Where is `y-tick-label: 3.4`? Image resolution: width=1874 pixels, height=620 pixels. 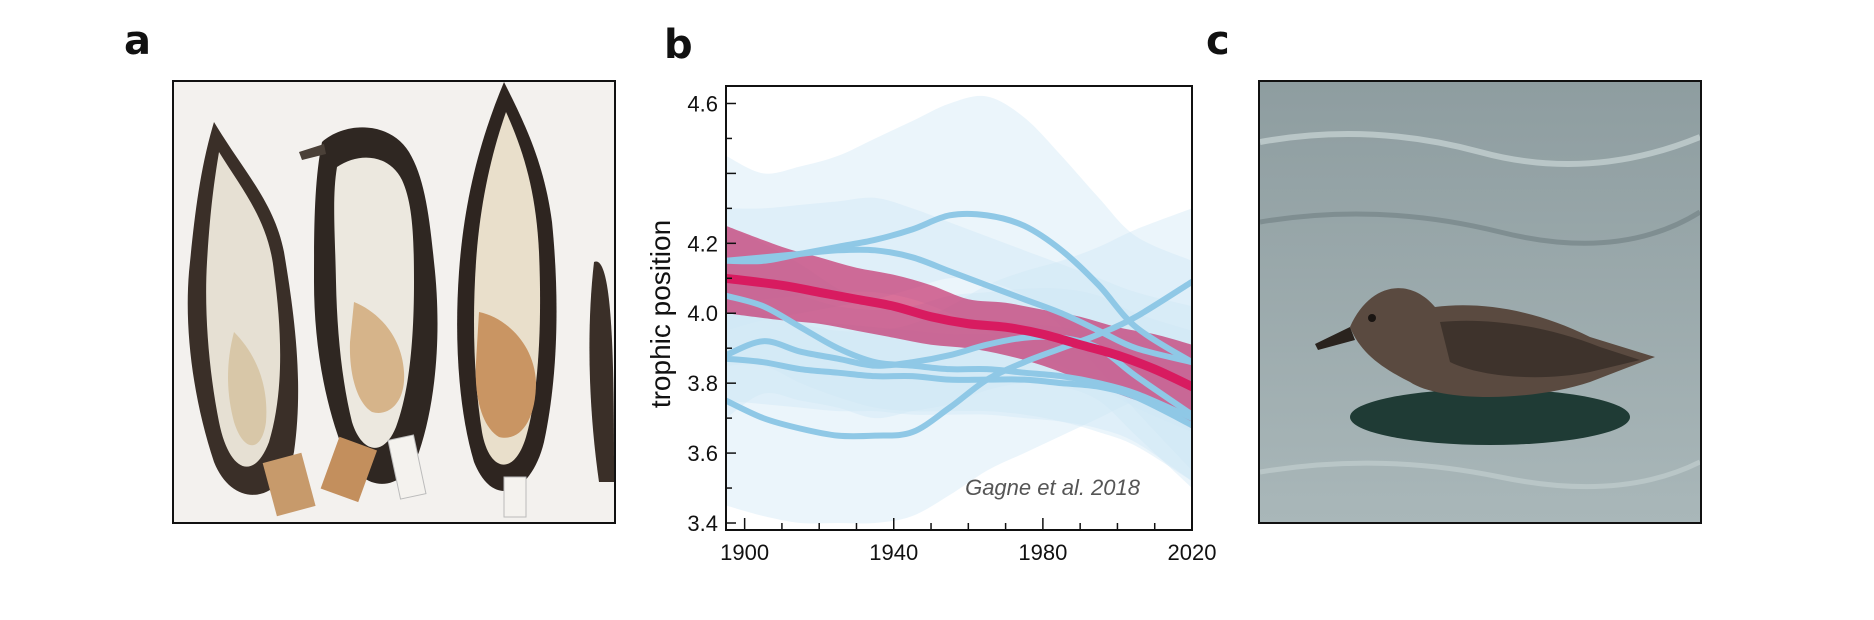 y-tick-label: 3.4 is located at coordinates (702, 523).